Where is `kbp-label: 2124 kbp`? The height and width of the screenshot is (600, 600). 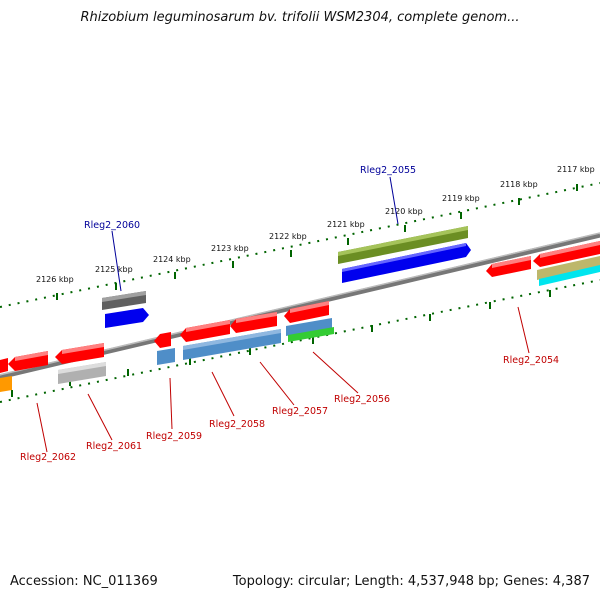 kbp-label: 2124 kbp is located at coordinates (172, 259).